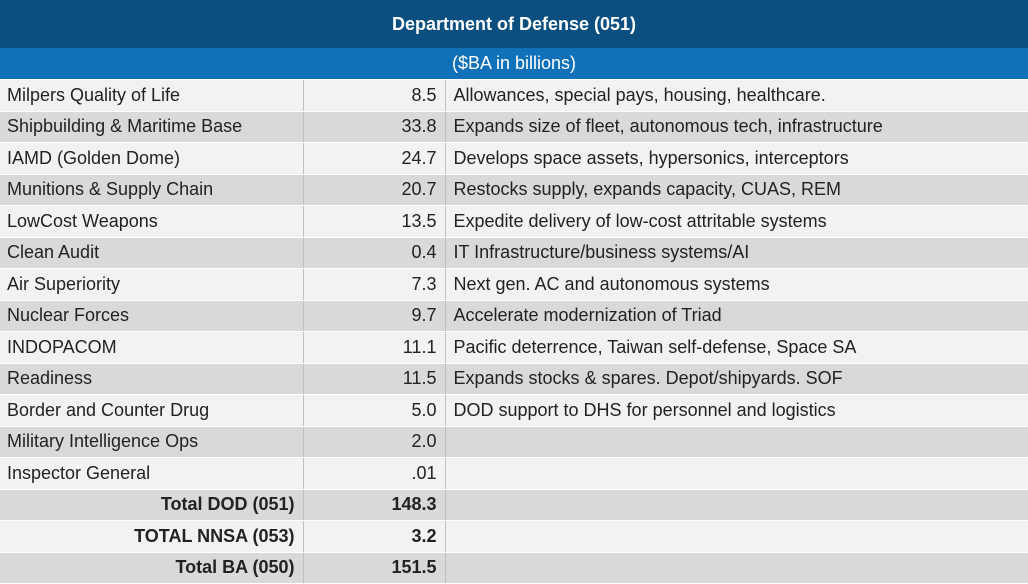 This screenshot has height=584, width=1028. Describe the element at coordinates (374, 96) in the screenshot. I see `row-value: 8.5` at that location.